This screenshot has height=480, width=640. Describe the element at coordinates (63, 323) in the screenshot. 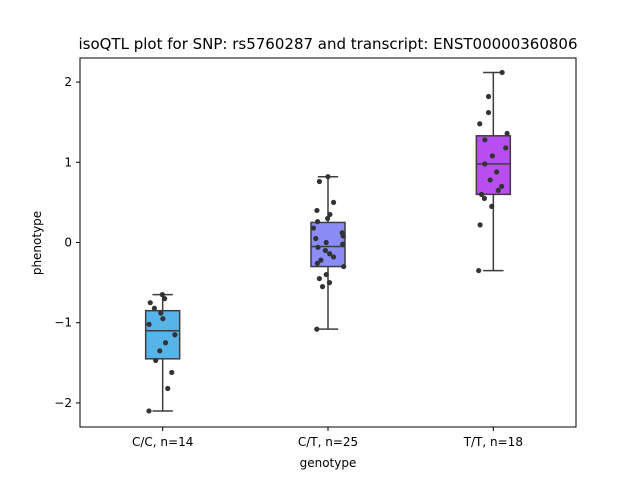

I see `y-tick-label: −1` at that location.